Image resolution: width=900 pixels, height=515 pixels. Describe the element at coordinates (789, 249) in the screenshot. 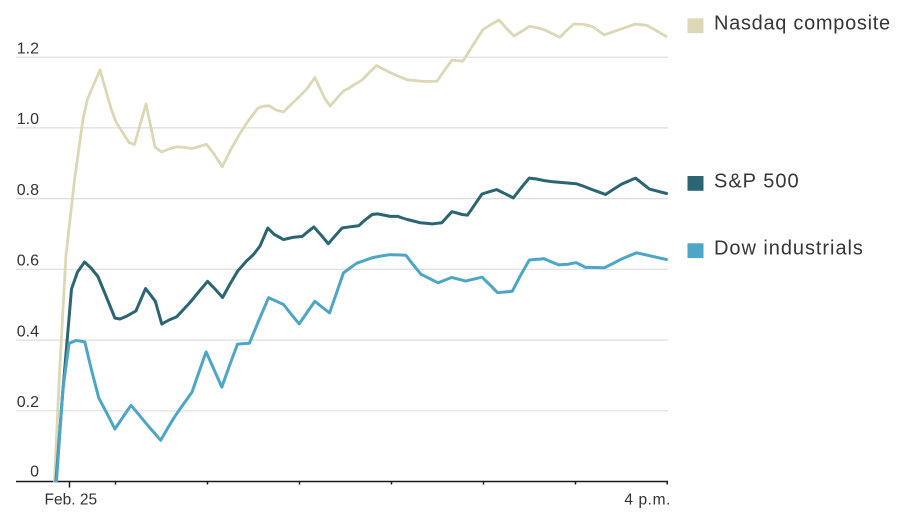

I see `svg-text: Dow industrials` at that location.